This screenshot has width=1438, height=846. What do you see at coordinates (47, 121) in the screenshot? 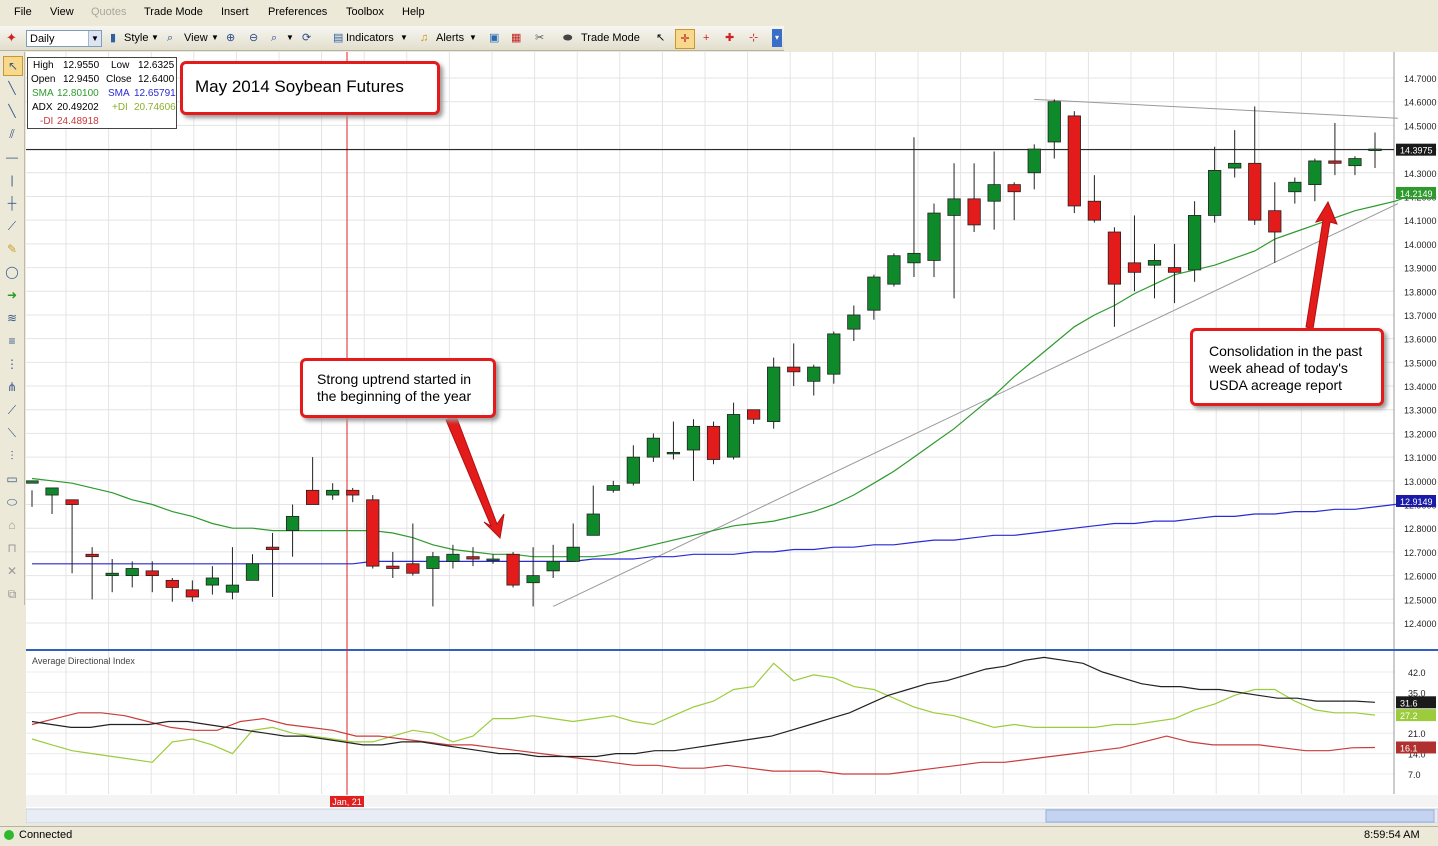
I see `mdi-label: -DI` at bounding box center [47, 121].